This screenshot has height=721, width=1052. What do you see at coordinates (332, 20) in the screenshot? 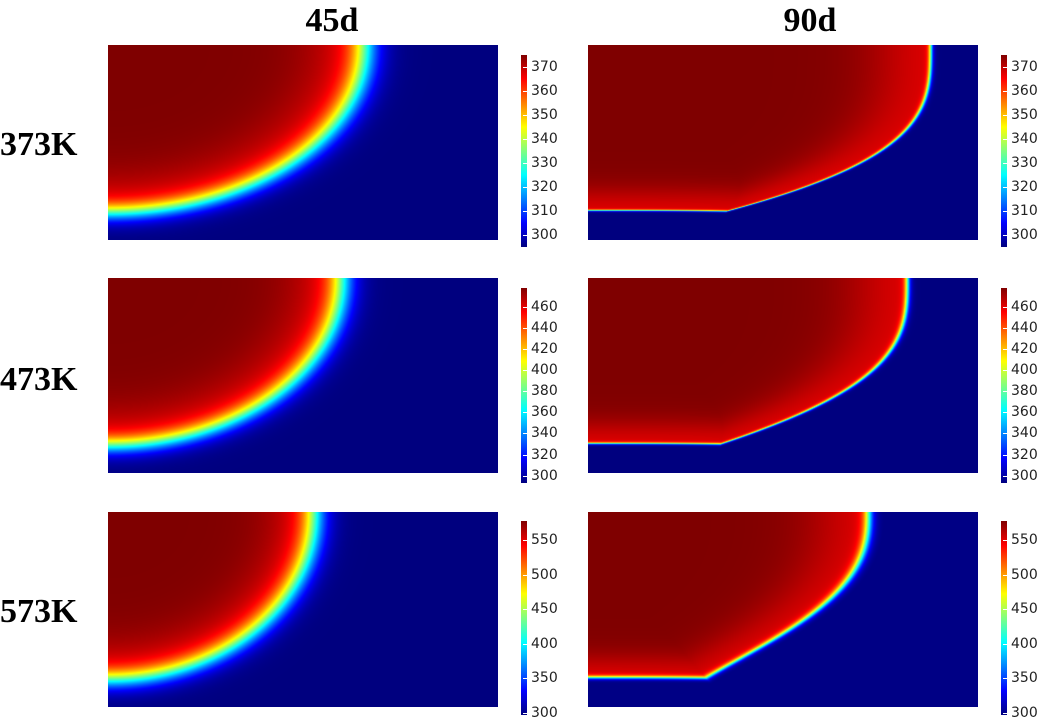
I see `column-title-45d: 45d` at bounding box center [332, 20].